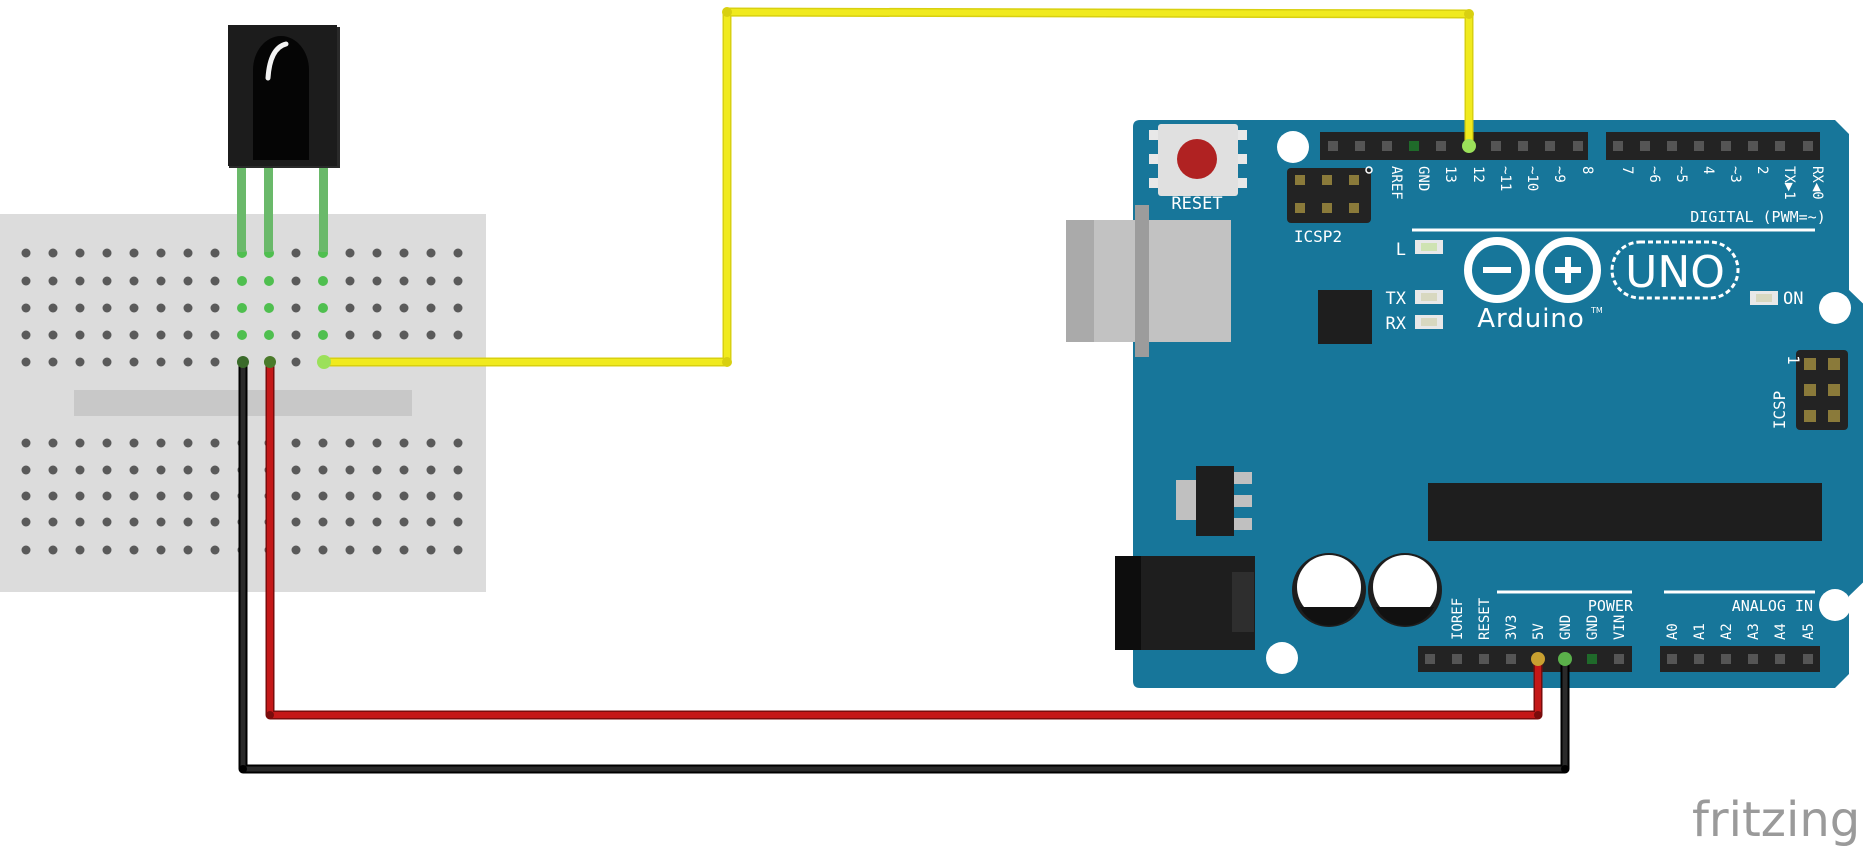  What do you see at coordinates (1587, 170) in the screenshot?
I see `digital-pin-label: 8` at bounding box center [1587, 170].